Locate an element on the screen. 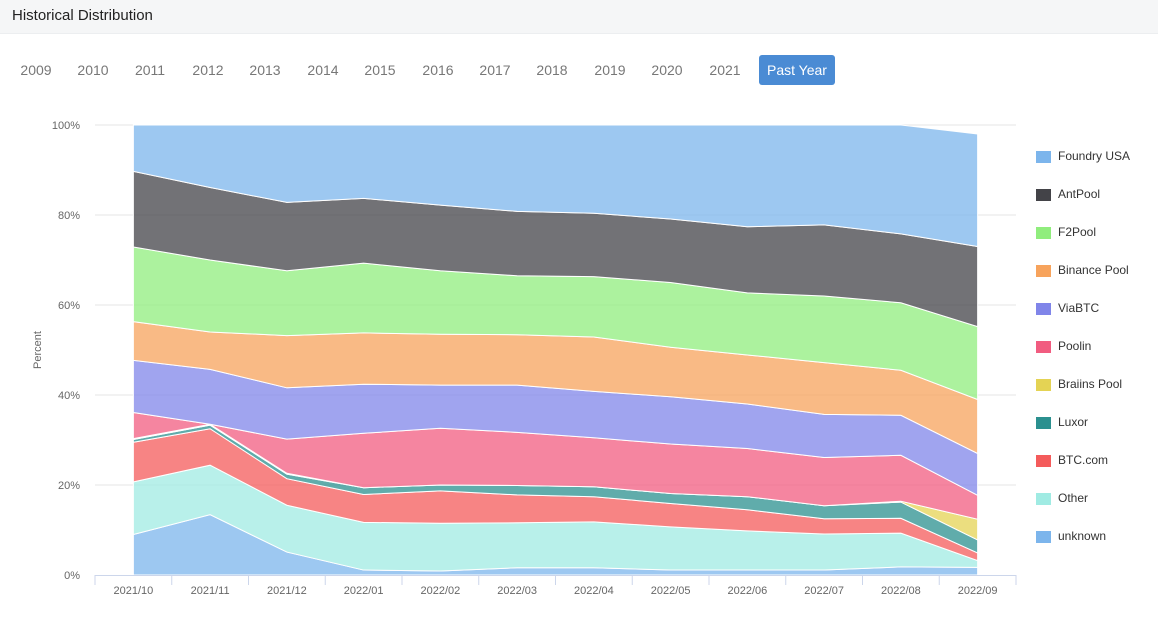 The image size is (1158, 622). tab-2009: 2009 is located at coordinates (36, 70).